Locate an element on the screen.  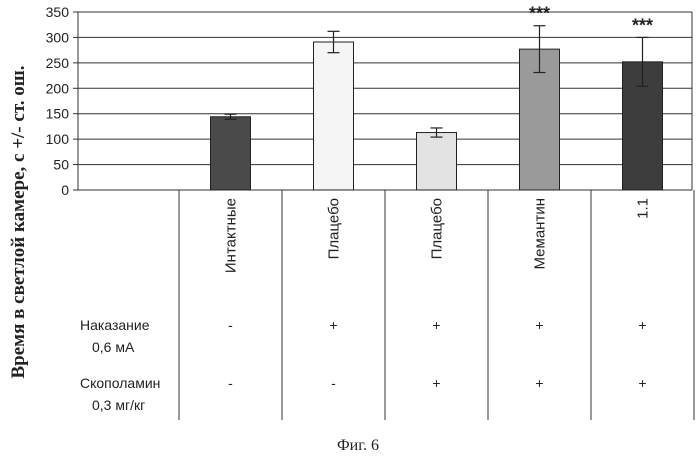
category-label: Мемантин is located at coordinates (540, 233).